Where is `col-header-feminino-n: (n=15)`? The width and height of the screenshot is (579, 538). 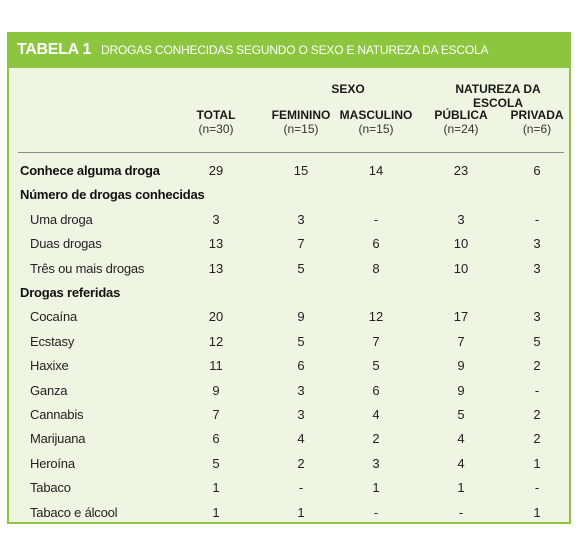
col-header-feminino-n: (n=15) is located at coordinates (301, 129).